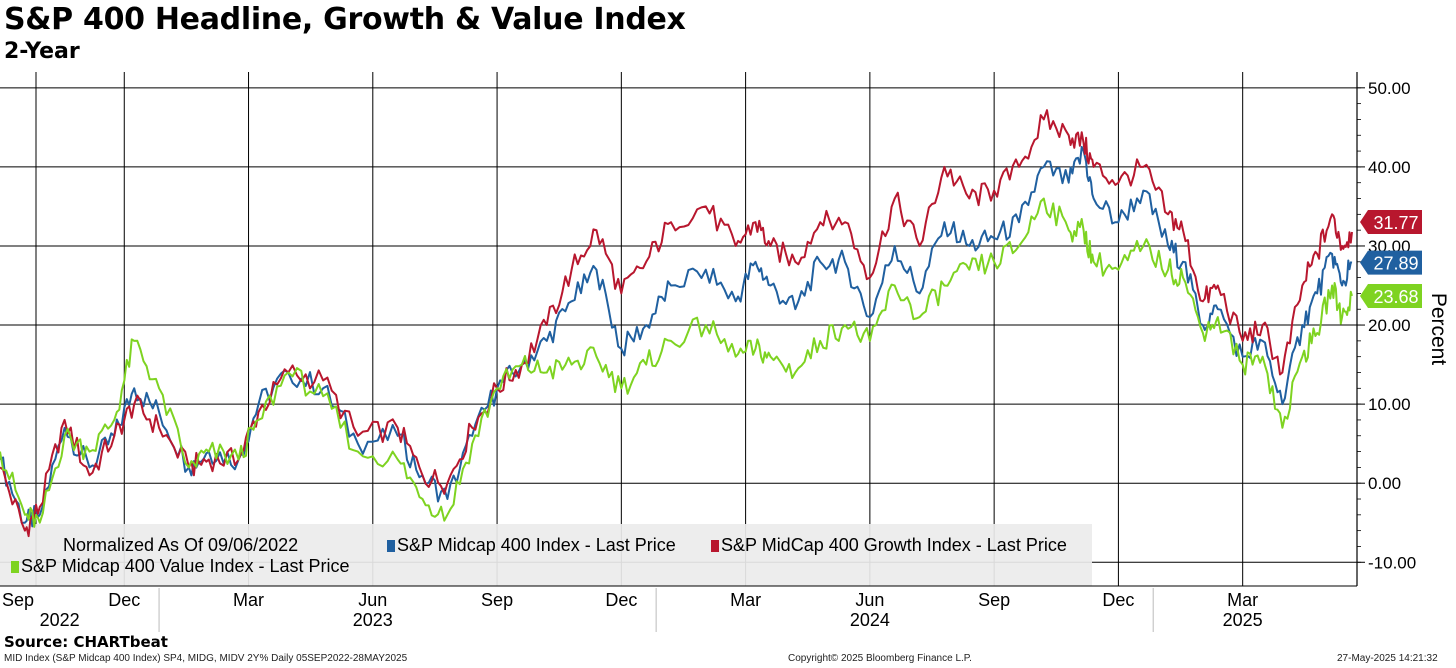 This screenshot has height=668, width=1456. I want to click on y-tick-label: 20.00, so click(1389, 325).